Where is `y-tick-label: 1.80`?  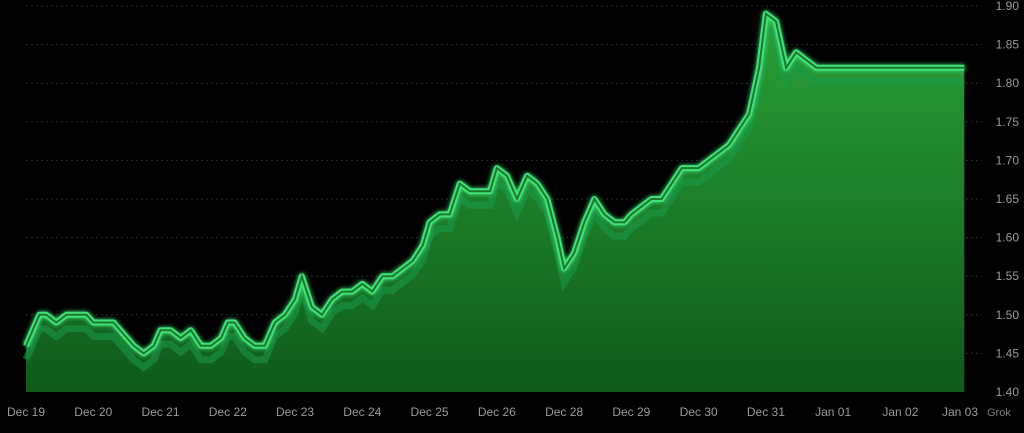 y-tick-label: 1.80 is located at coordinates (1008, 83).